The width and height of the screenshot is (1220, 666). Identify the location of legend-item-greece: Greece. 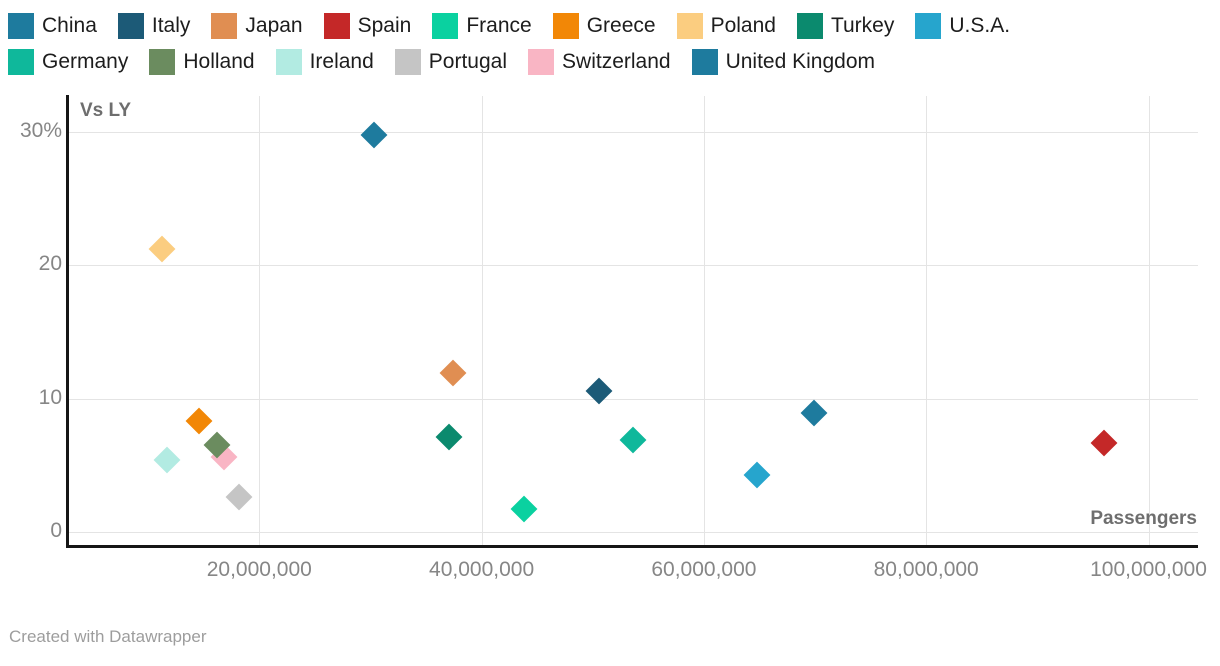
(604, 26).